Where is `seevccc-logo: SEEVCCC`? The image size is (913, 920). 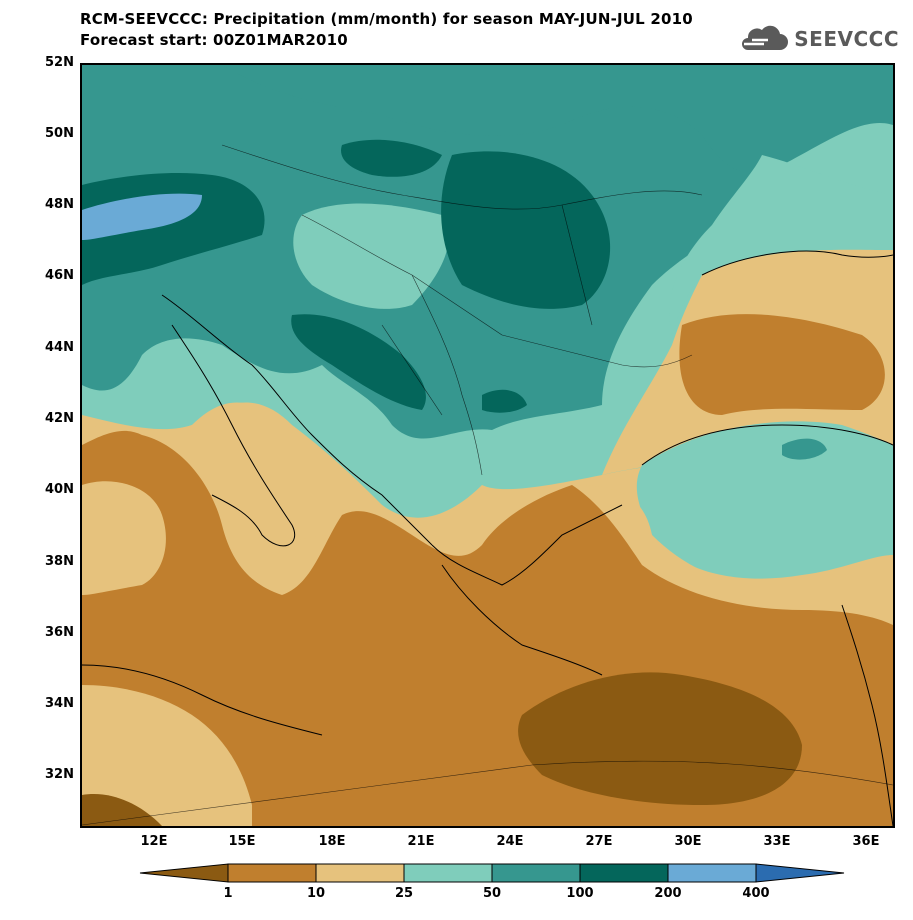 seevccc-logo: SEEVCCC is located at coordinates (818, 39).